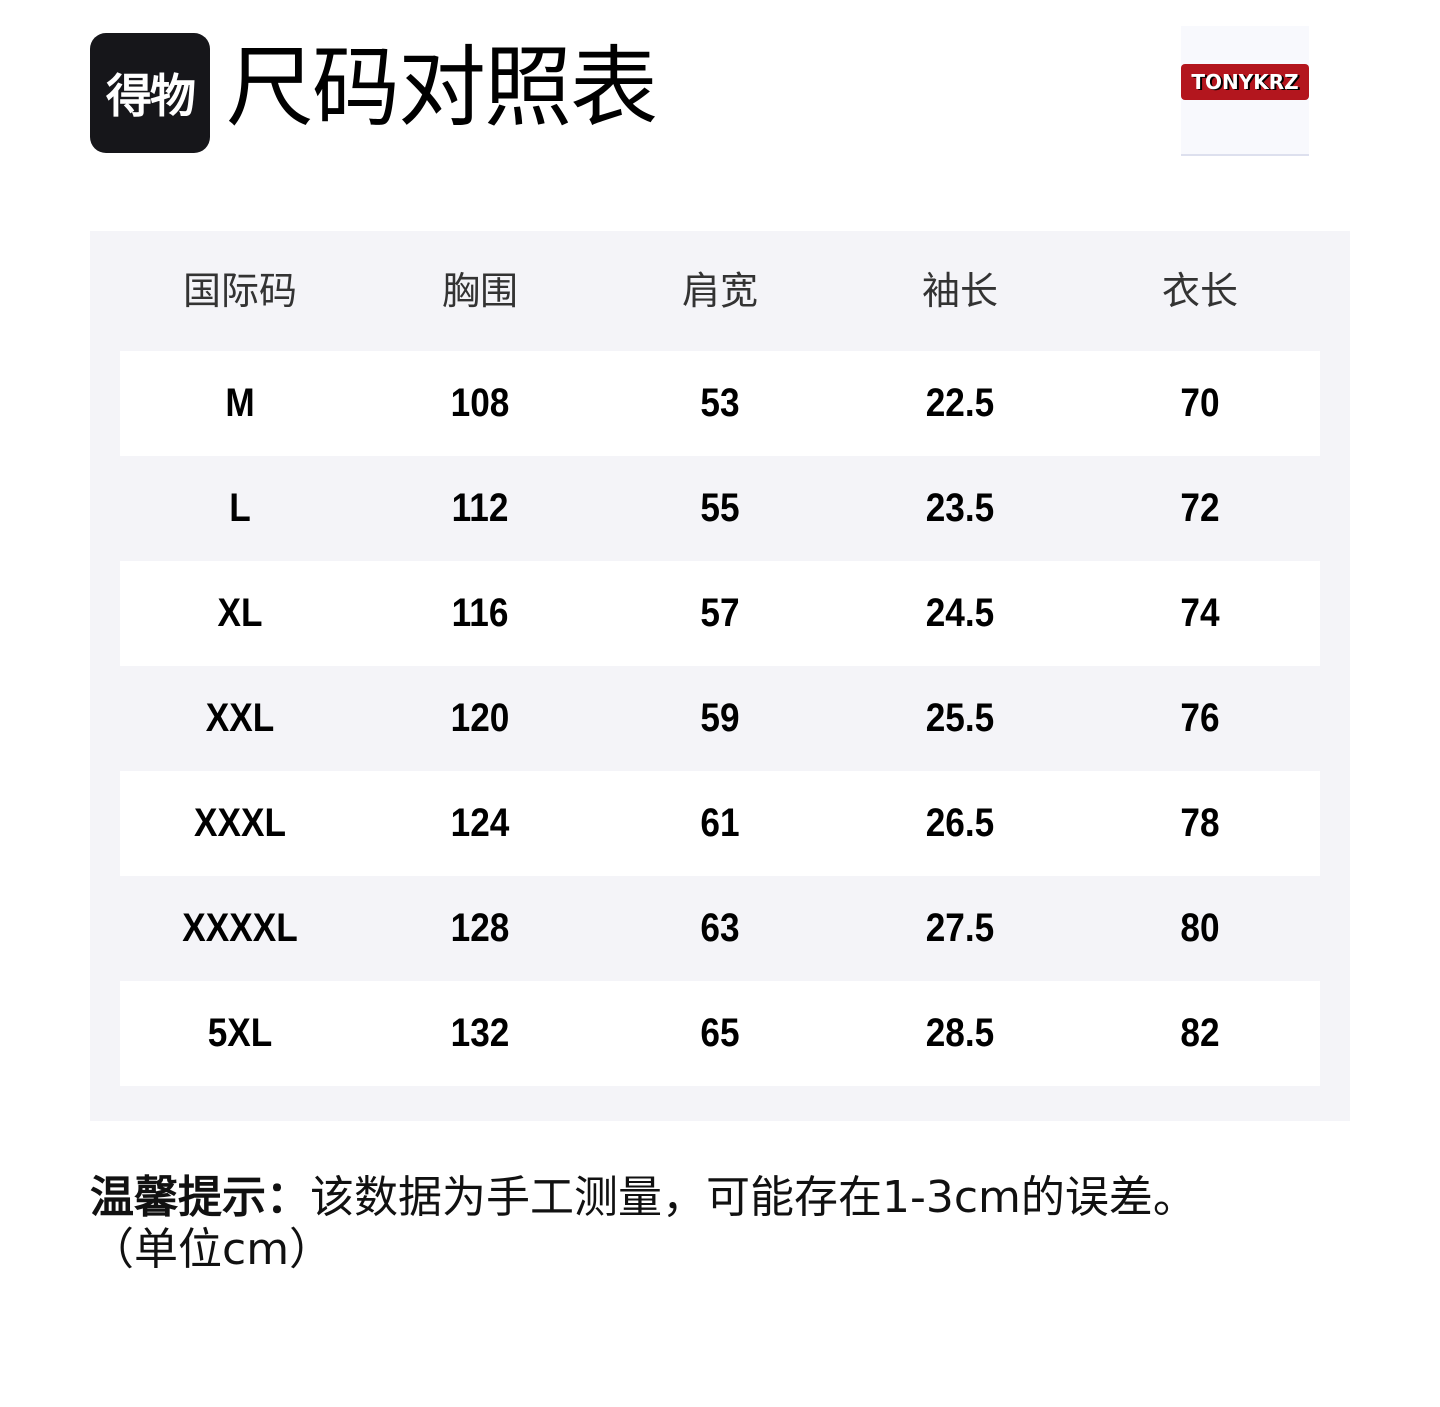 This screenshot has height=1407, width=1440. I want to click on header-size: 国际码, so click(239, 291).